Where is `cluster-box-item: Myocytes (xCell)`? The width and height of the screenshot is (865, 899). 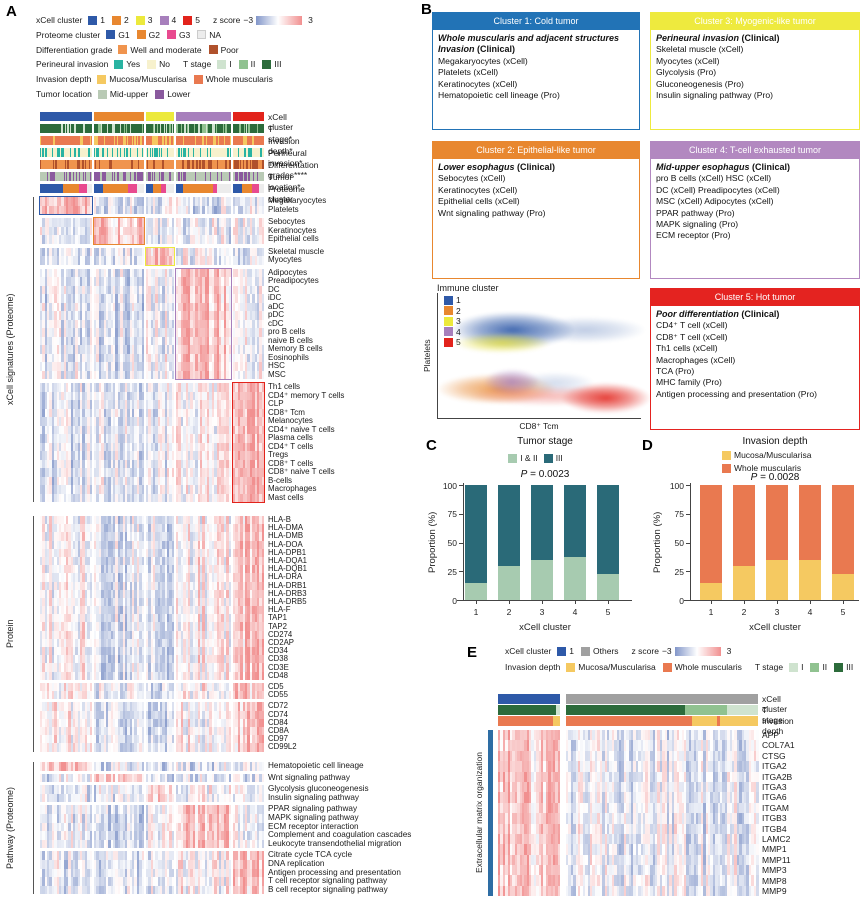 cluster-box-item: Myocytes (xCell) is located at coordinates (688, 60).